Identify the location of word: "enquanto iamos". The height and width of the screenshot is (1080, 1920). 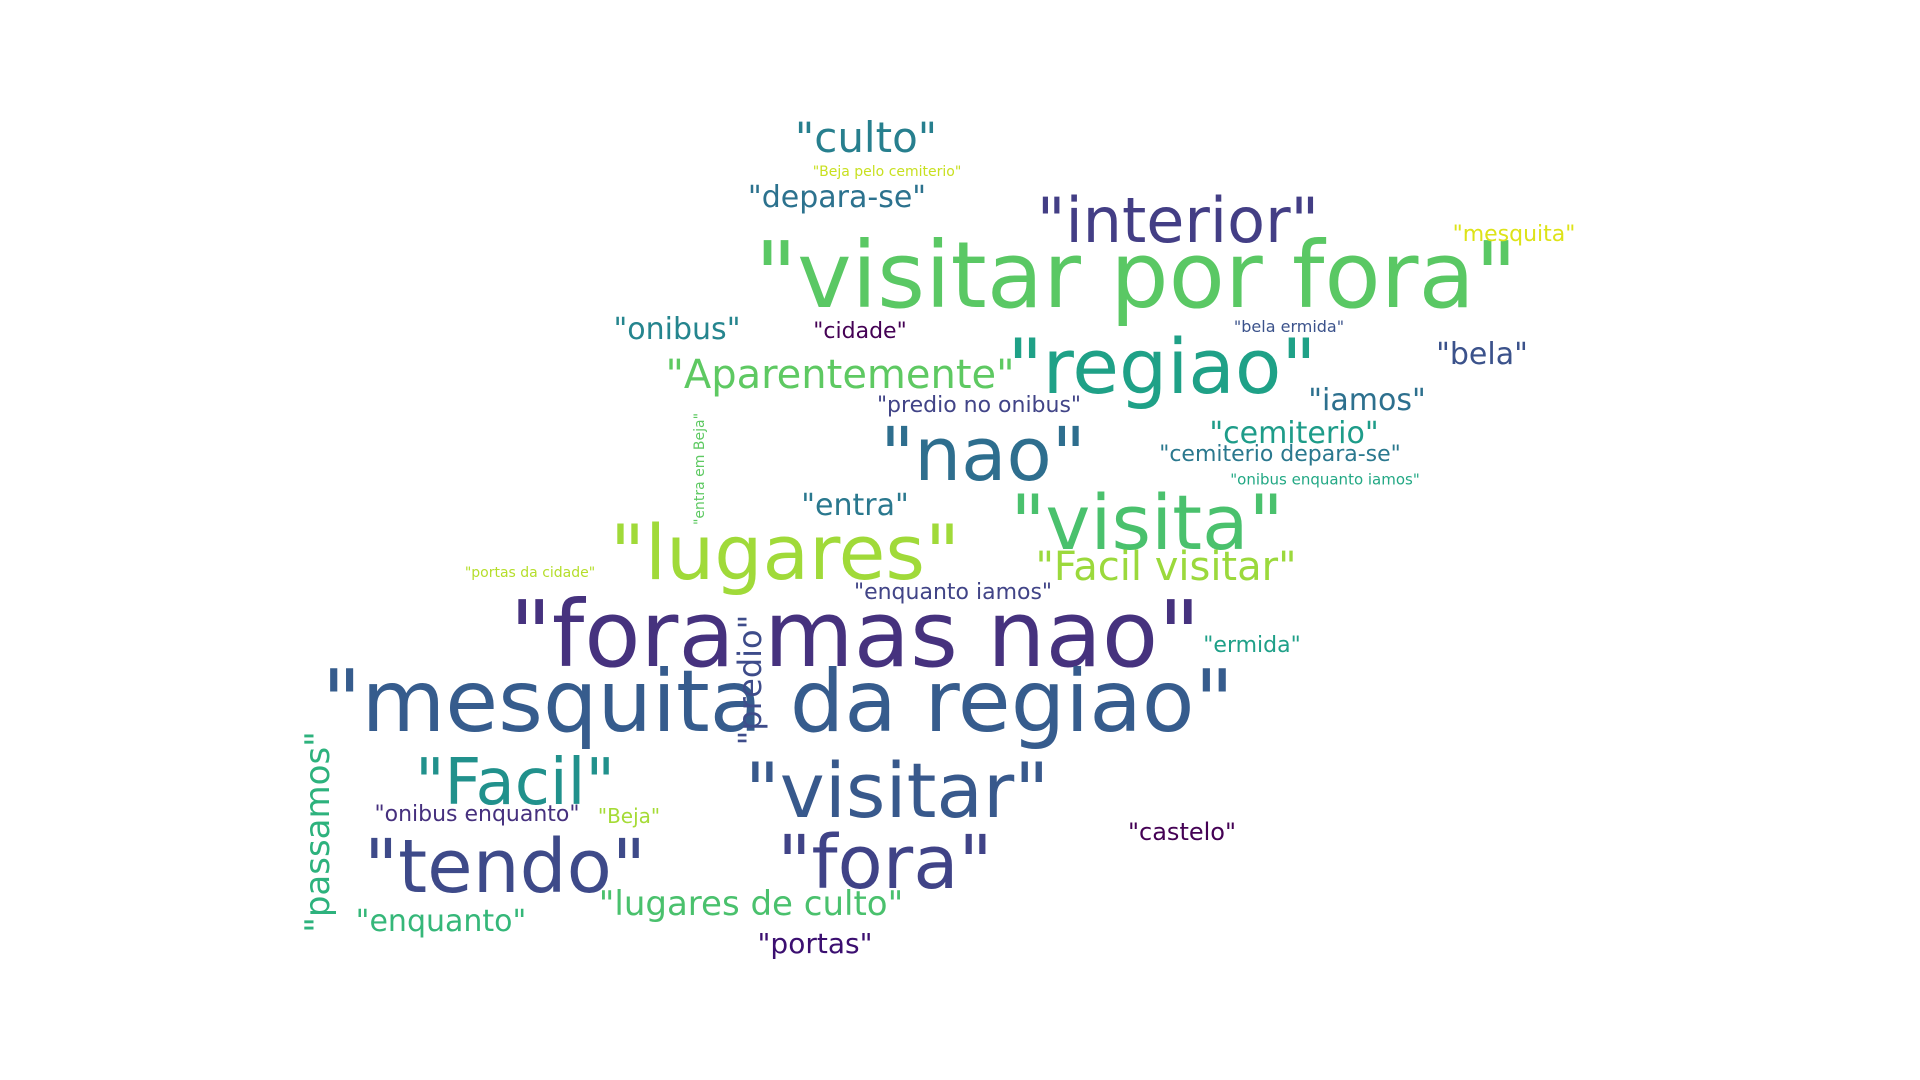
(953, 592).